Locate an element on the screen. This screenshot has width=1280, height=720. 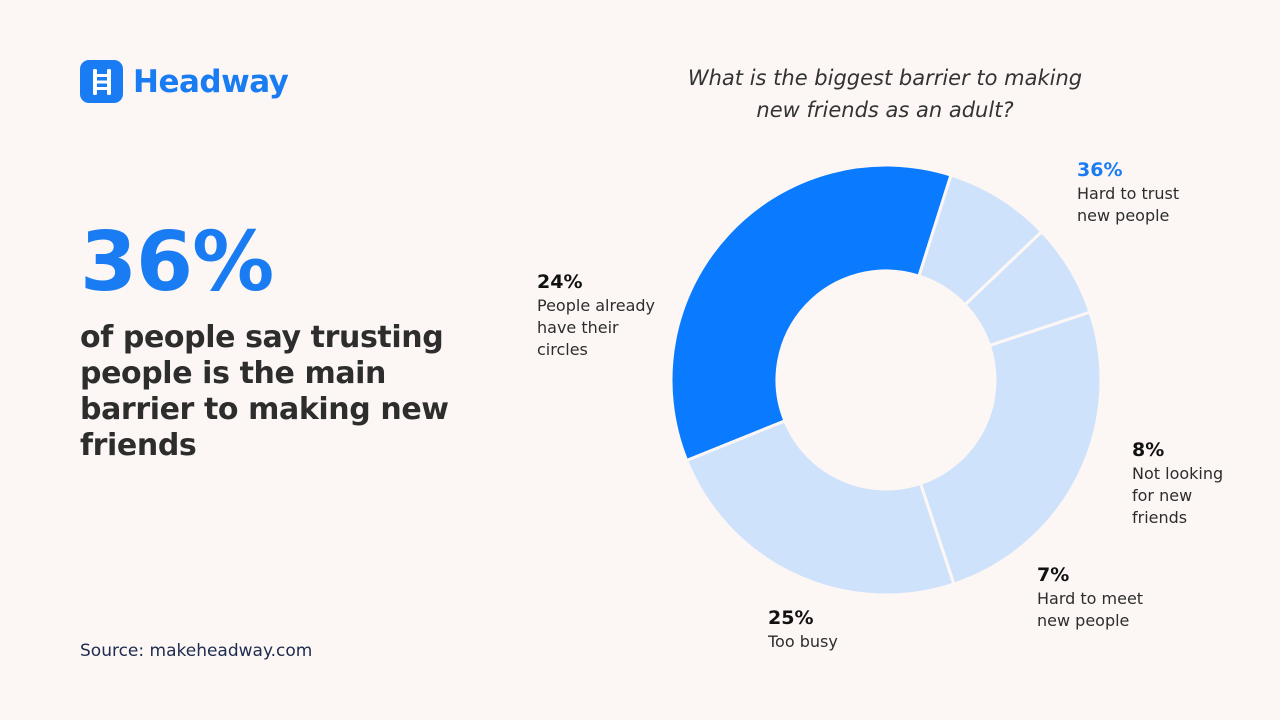
slice-category-label: Hard to meet new people is located at coordinates (1090, 609).